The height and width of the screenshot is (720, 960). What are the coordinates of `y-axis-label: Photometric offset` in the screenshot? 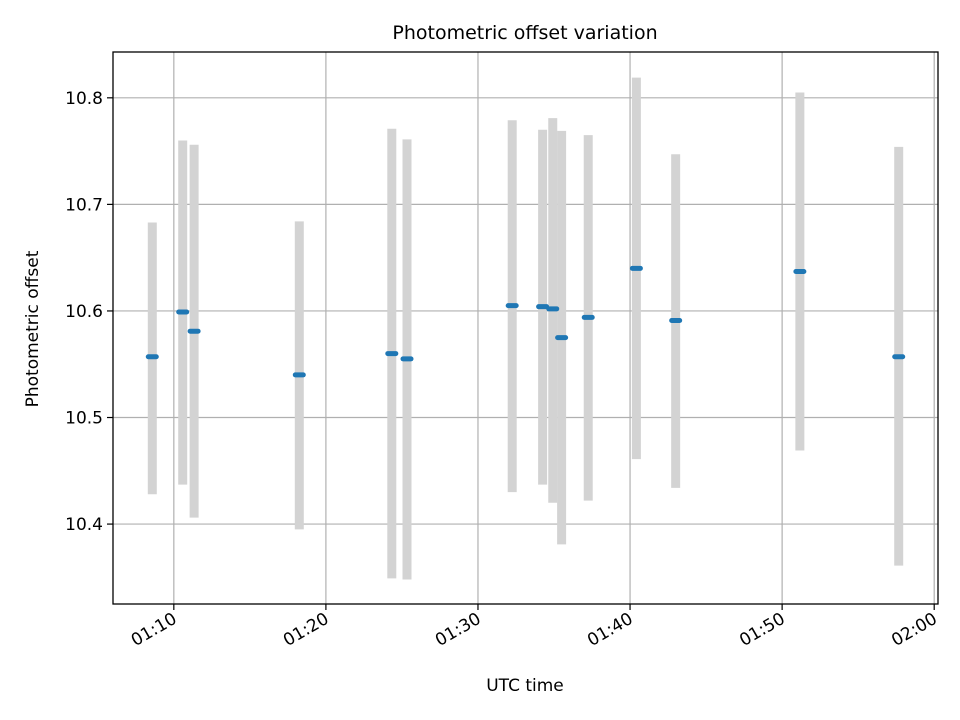 It's located at (33, 328).